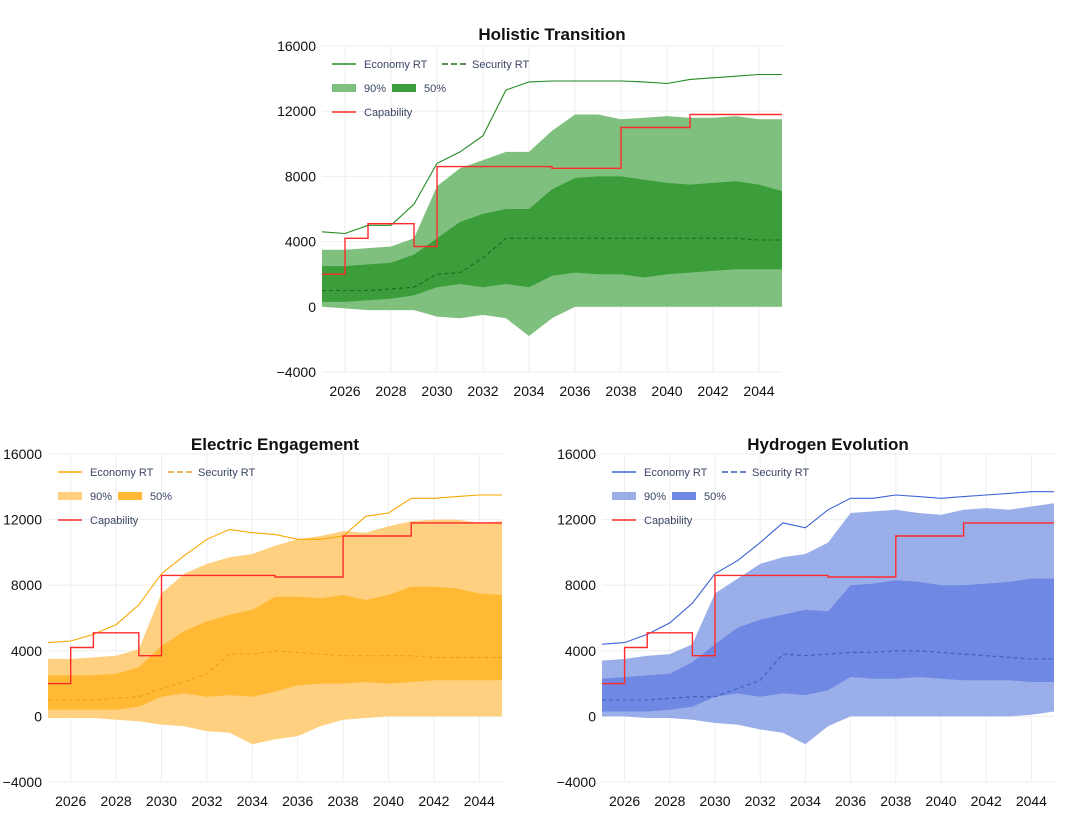 The width and height of the screenshot is (1090, 823). I want to click on chart-title: Hydrogen Evolution, so click(828, 444).